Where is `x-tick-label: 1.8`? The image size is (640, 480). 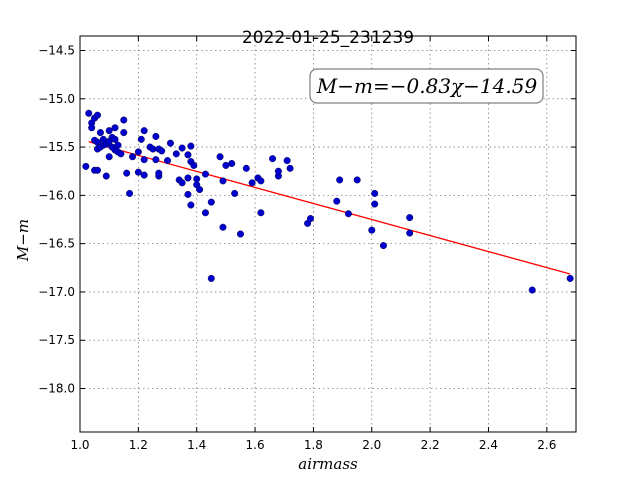 x-tick-label: 1.8 is located at coordinates (313, 445).